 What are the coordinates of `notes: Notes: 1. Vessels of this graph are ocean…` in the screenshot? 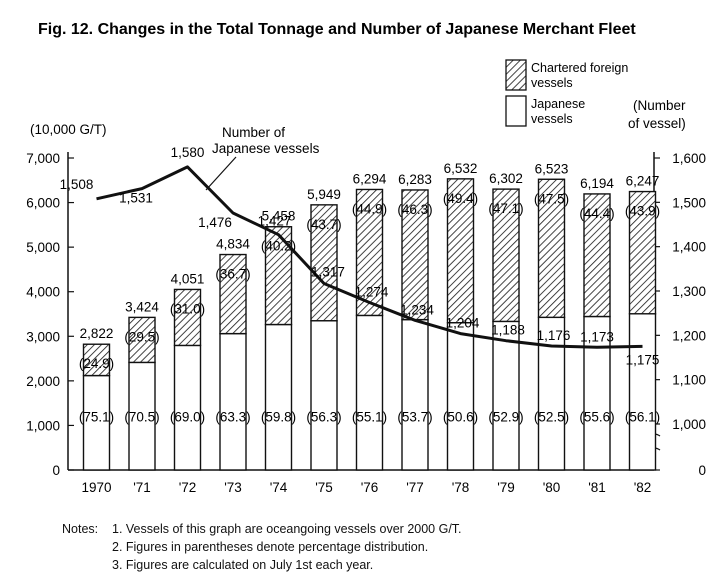 It's located at (262, 547).